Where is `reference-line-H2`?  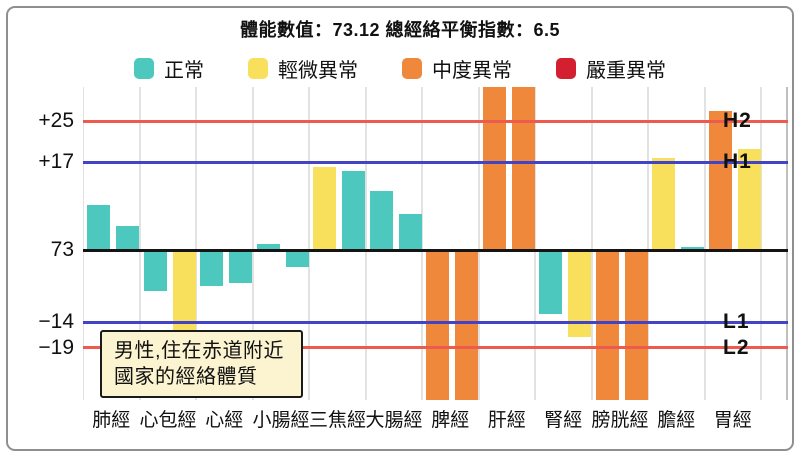
reference-line-H2 is located at coordinates (435, 121).